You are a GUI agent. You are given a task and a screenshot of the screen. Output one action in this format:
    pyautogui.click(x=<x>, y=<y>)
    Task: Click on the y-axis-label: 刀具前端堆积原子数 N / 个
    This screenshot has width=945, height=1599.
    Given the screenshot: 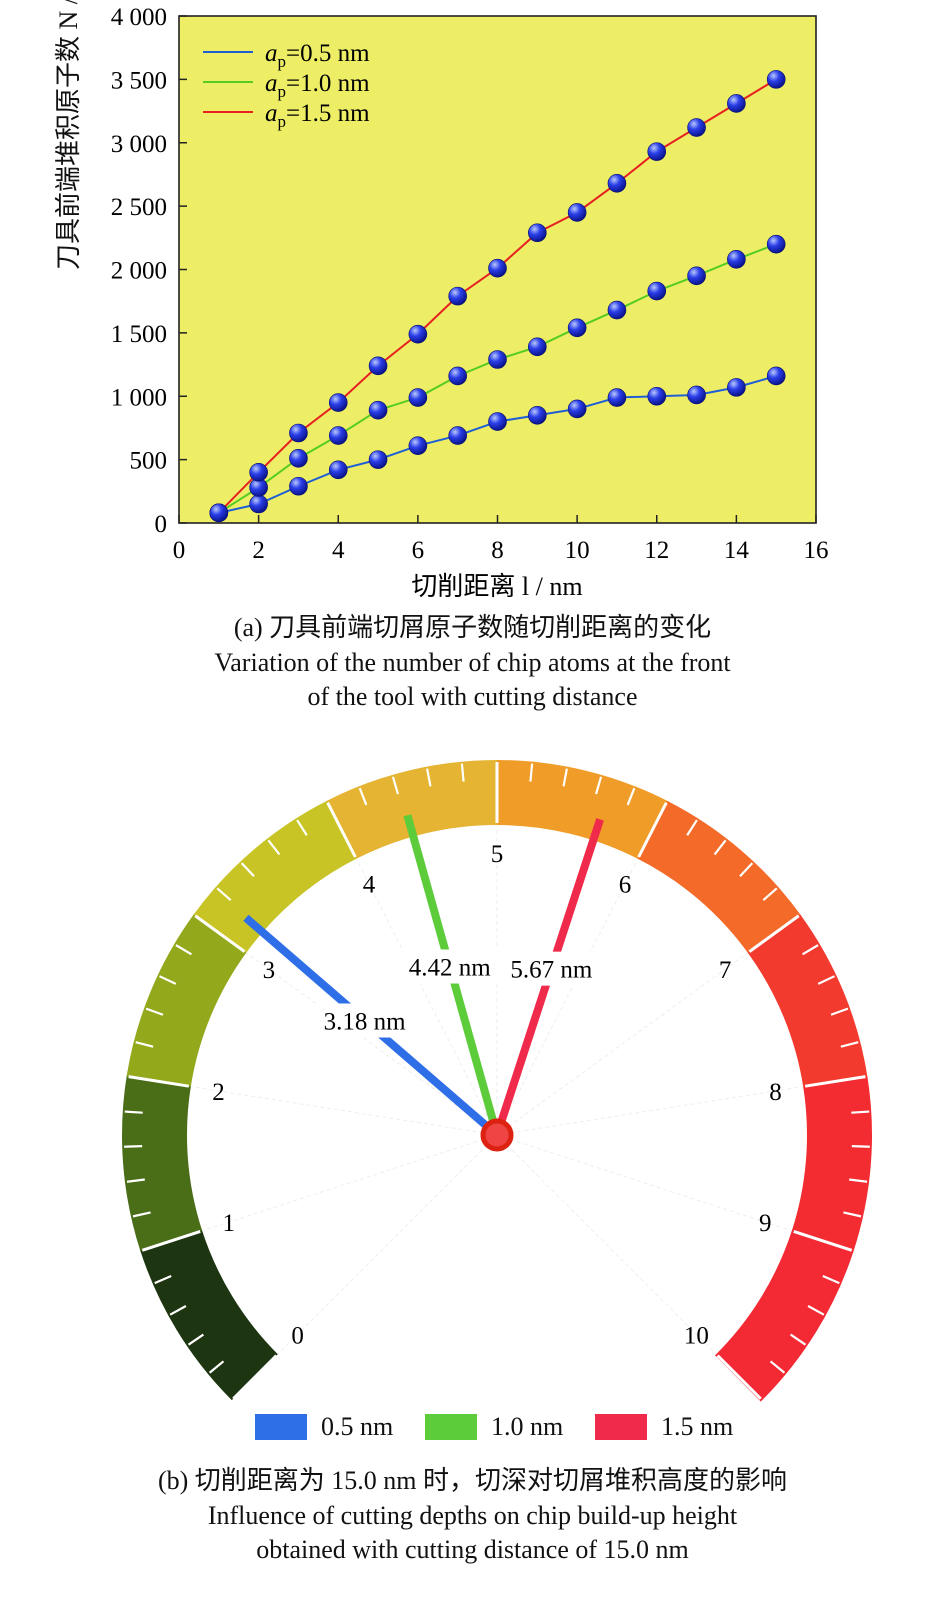 What is the action you would take?
    pyautogui.click(x=68, y=135)
    